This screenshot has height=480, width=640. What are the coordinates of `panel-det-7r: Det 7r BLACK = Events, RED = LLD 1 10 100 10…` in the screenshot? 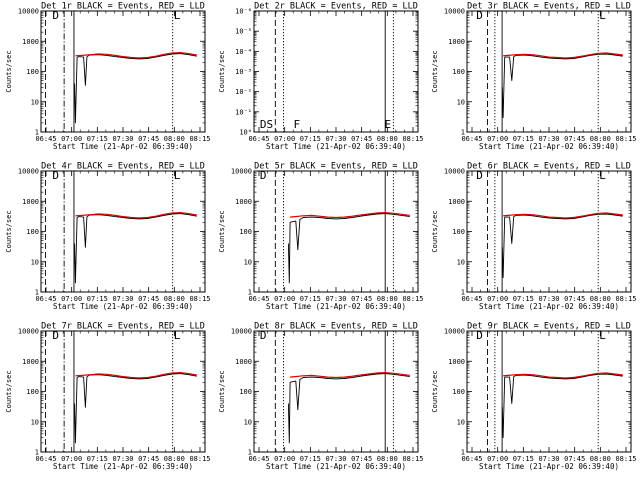 It's located at (108, 397).